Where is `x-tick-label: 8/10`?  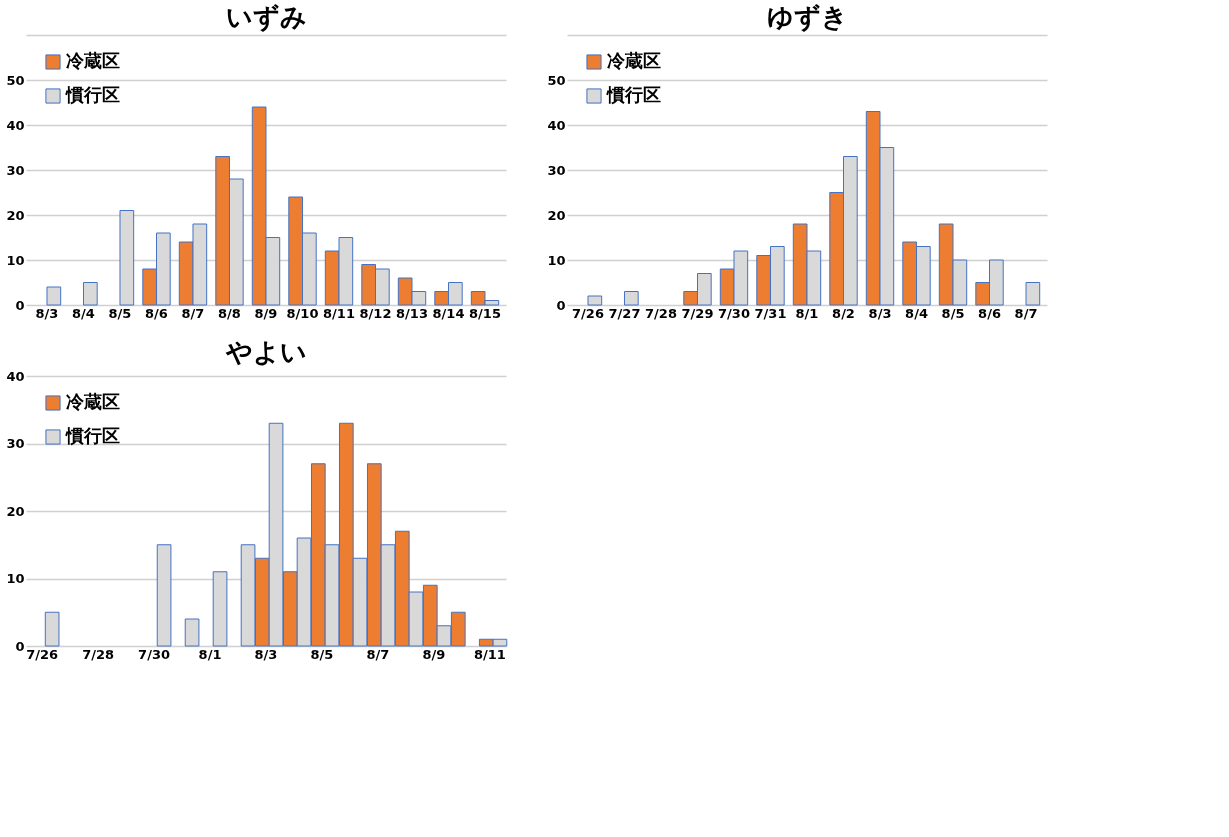
x-tick-label: 8/10 is located at coordinates (302, 313).